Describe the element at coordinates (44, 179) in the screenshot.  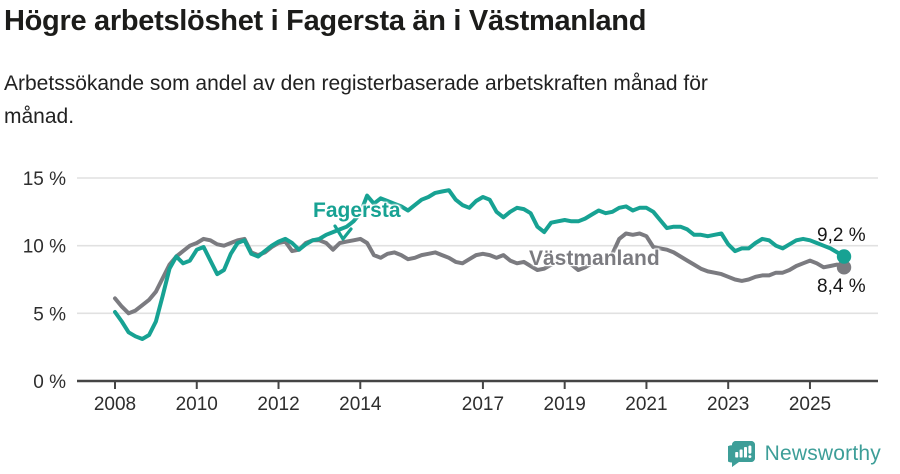
I see `y-tick-label: 15 %` at that location.